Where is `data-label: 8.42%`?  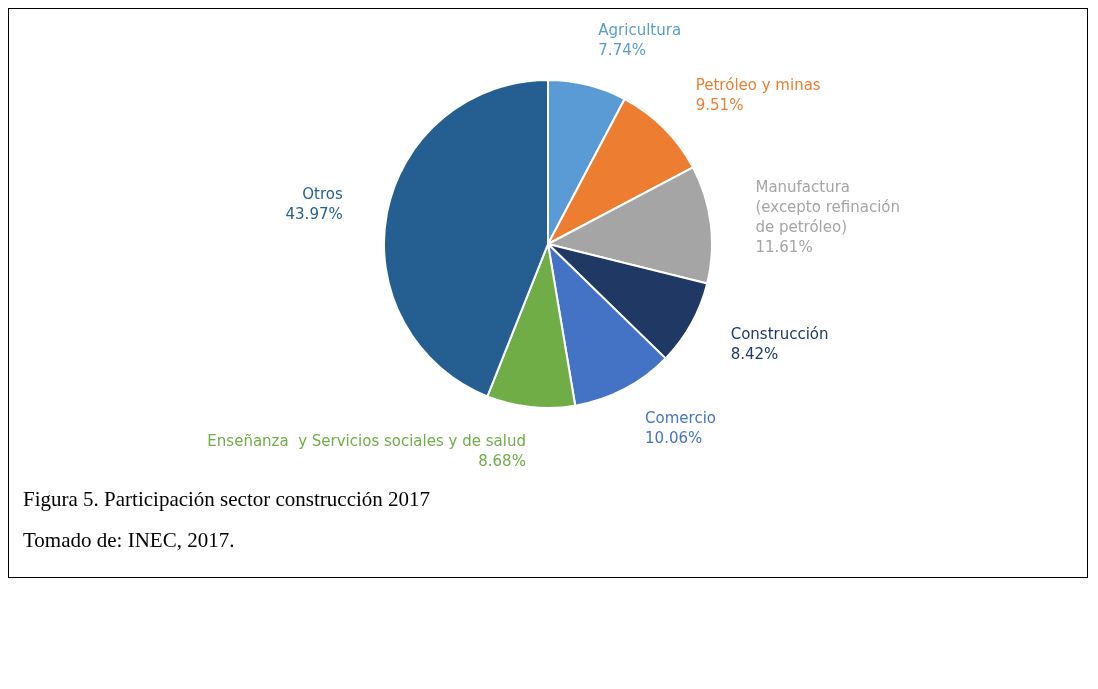 data-label: 8.42% is located at coordinates (754, 354).